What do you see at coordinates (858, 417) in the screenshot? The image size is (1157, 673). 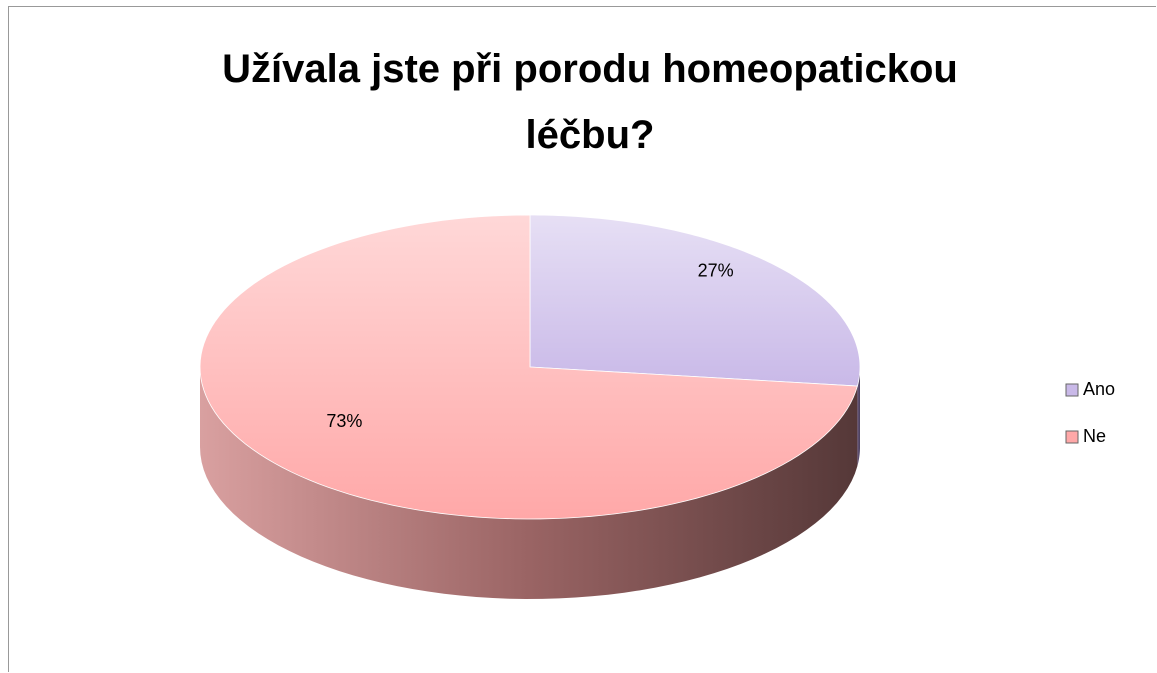 I see `pie-side` at bounding box center [858, 417].